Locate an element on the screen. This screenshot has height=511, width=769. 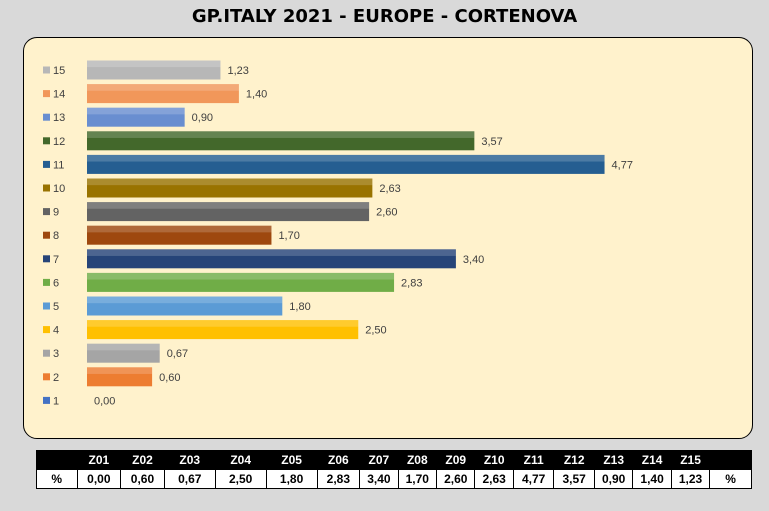
table-cell: 0,67 is located at coordinates (189, 479).